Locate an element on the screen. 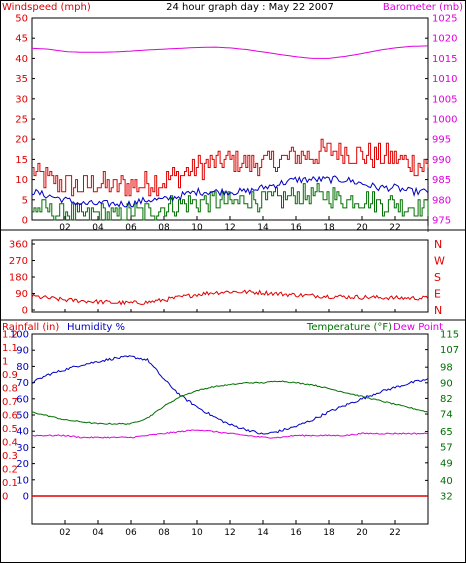 The width and height of the screenshot is (466, 563). temperature-tick-label: 82 is located at coordinates (446, 399).